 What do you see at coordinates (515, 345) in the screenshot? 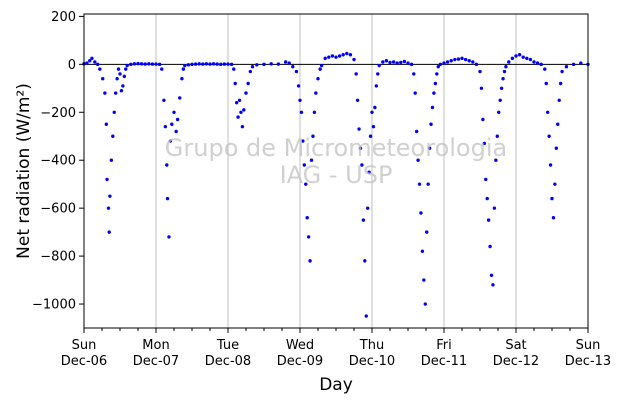
I see `x-tick-day-label: Sat` at bounding box center [515, 345].